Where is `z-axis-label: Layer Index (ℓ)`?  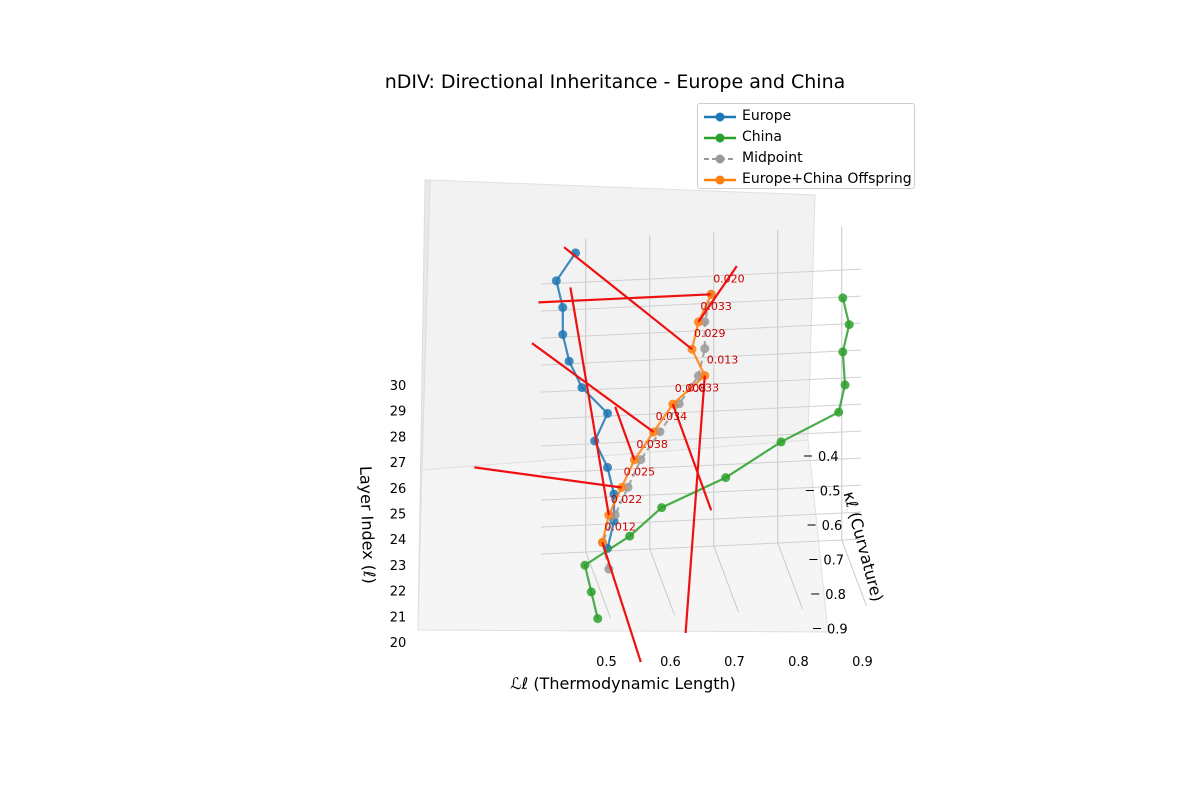
z-axis-label: Layer Index (ℓ) is located at coordinates (367, 525).